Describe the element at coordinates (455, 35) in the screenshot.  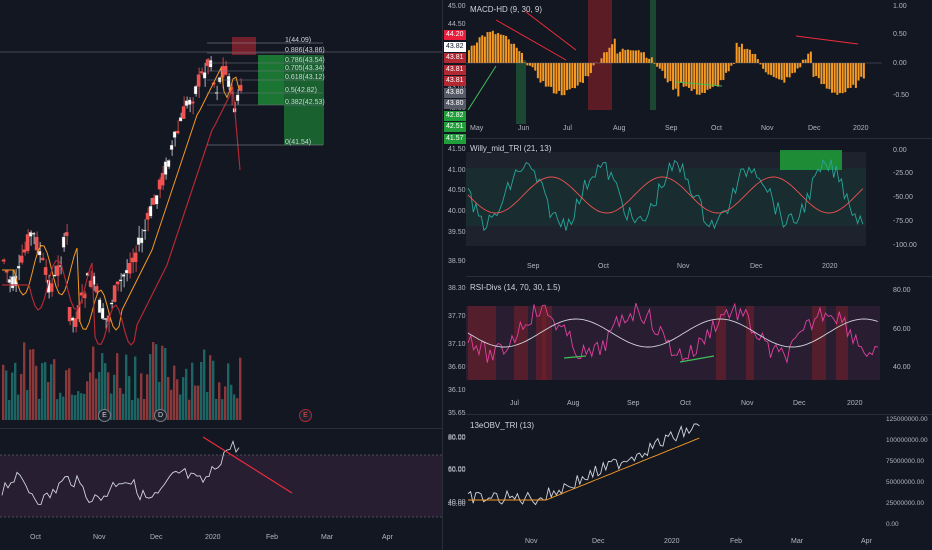
I see `price-tag: 44.20` at that location.